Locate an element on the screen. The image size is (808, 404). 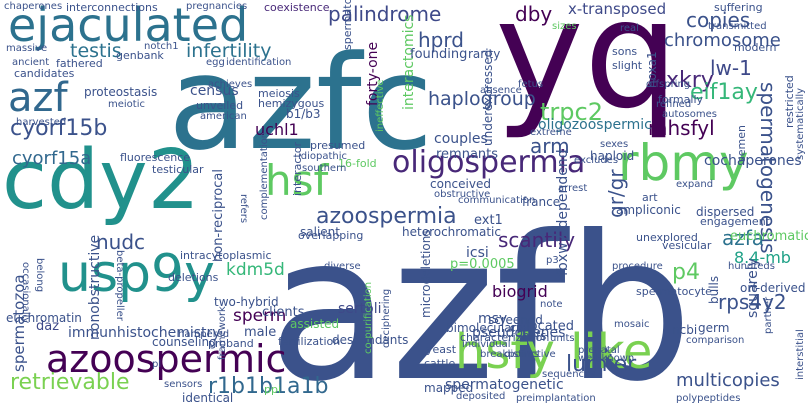
word: xkry is located at coordinates (690, 80).